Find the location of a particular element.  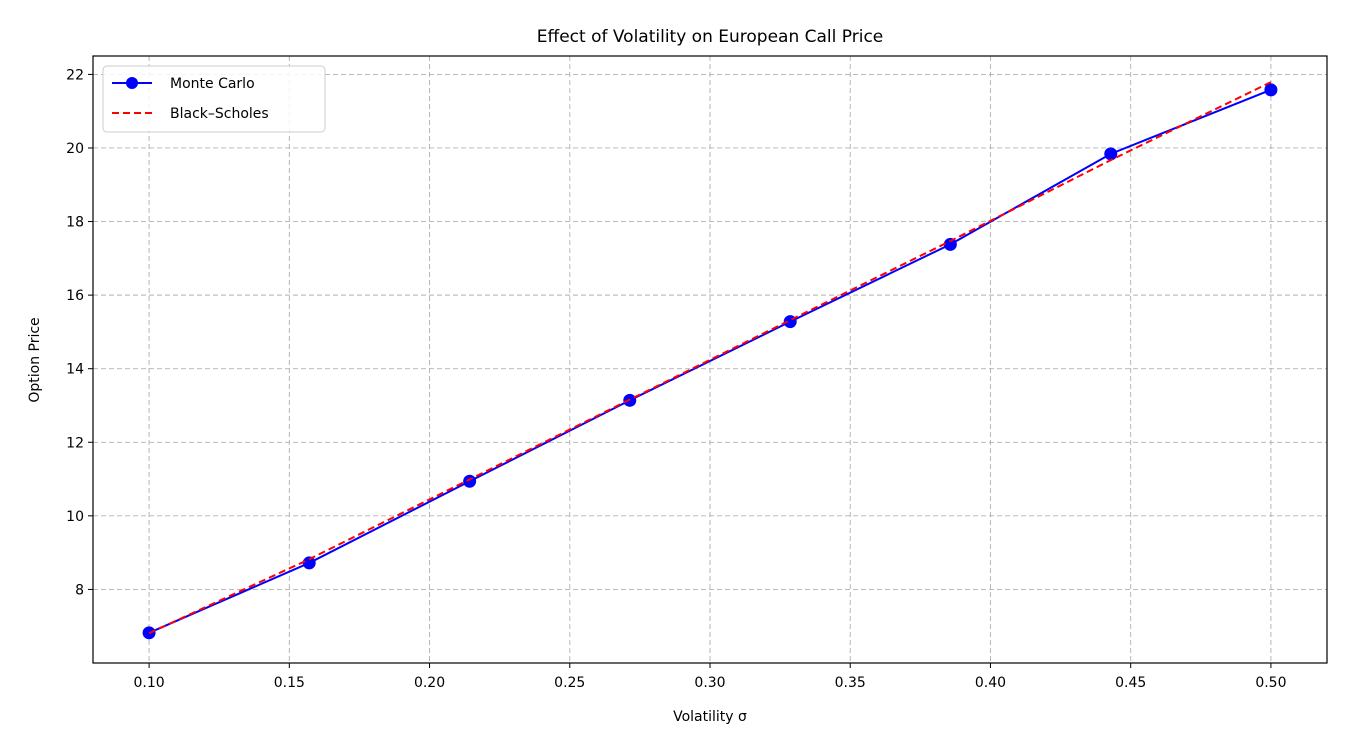

legend: Monte Carlo Black–Scholes is located at coordinates (214, 99).